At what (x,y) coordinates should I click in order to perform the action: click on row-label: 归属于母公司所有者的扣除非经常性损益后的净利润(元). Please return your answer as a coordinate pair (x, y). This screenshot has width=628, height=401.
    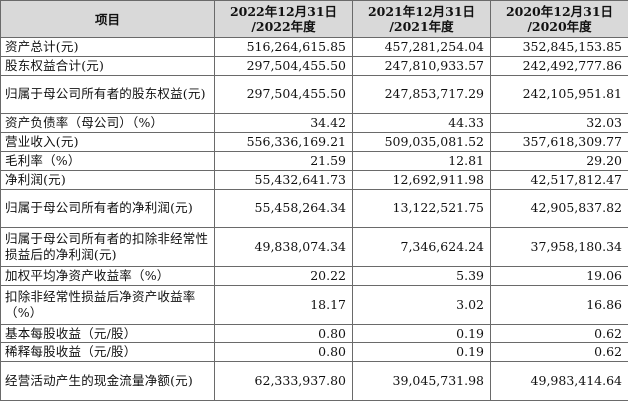
    Looking at the image, I should click on (107, 247).